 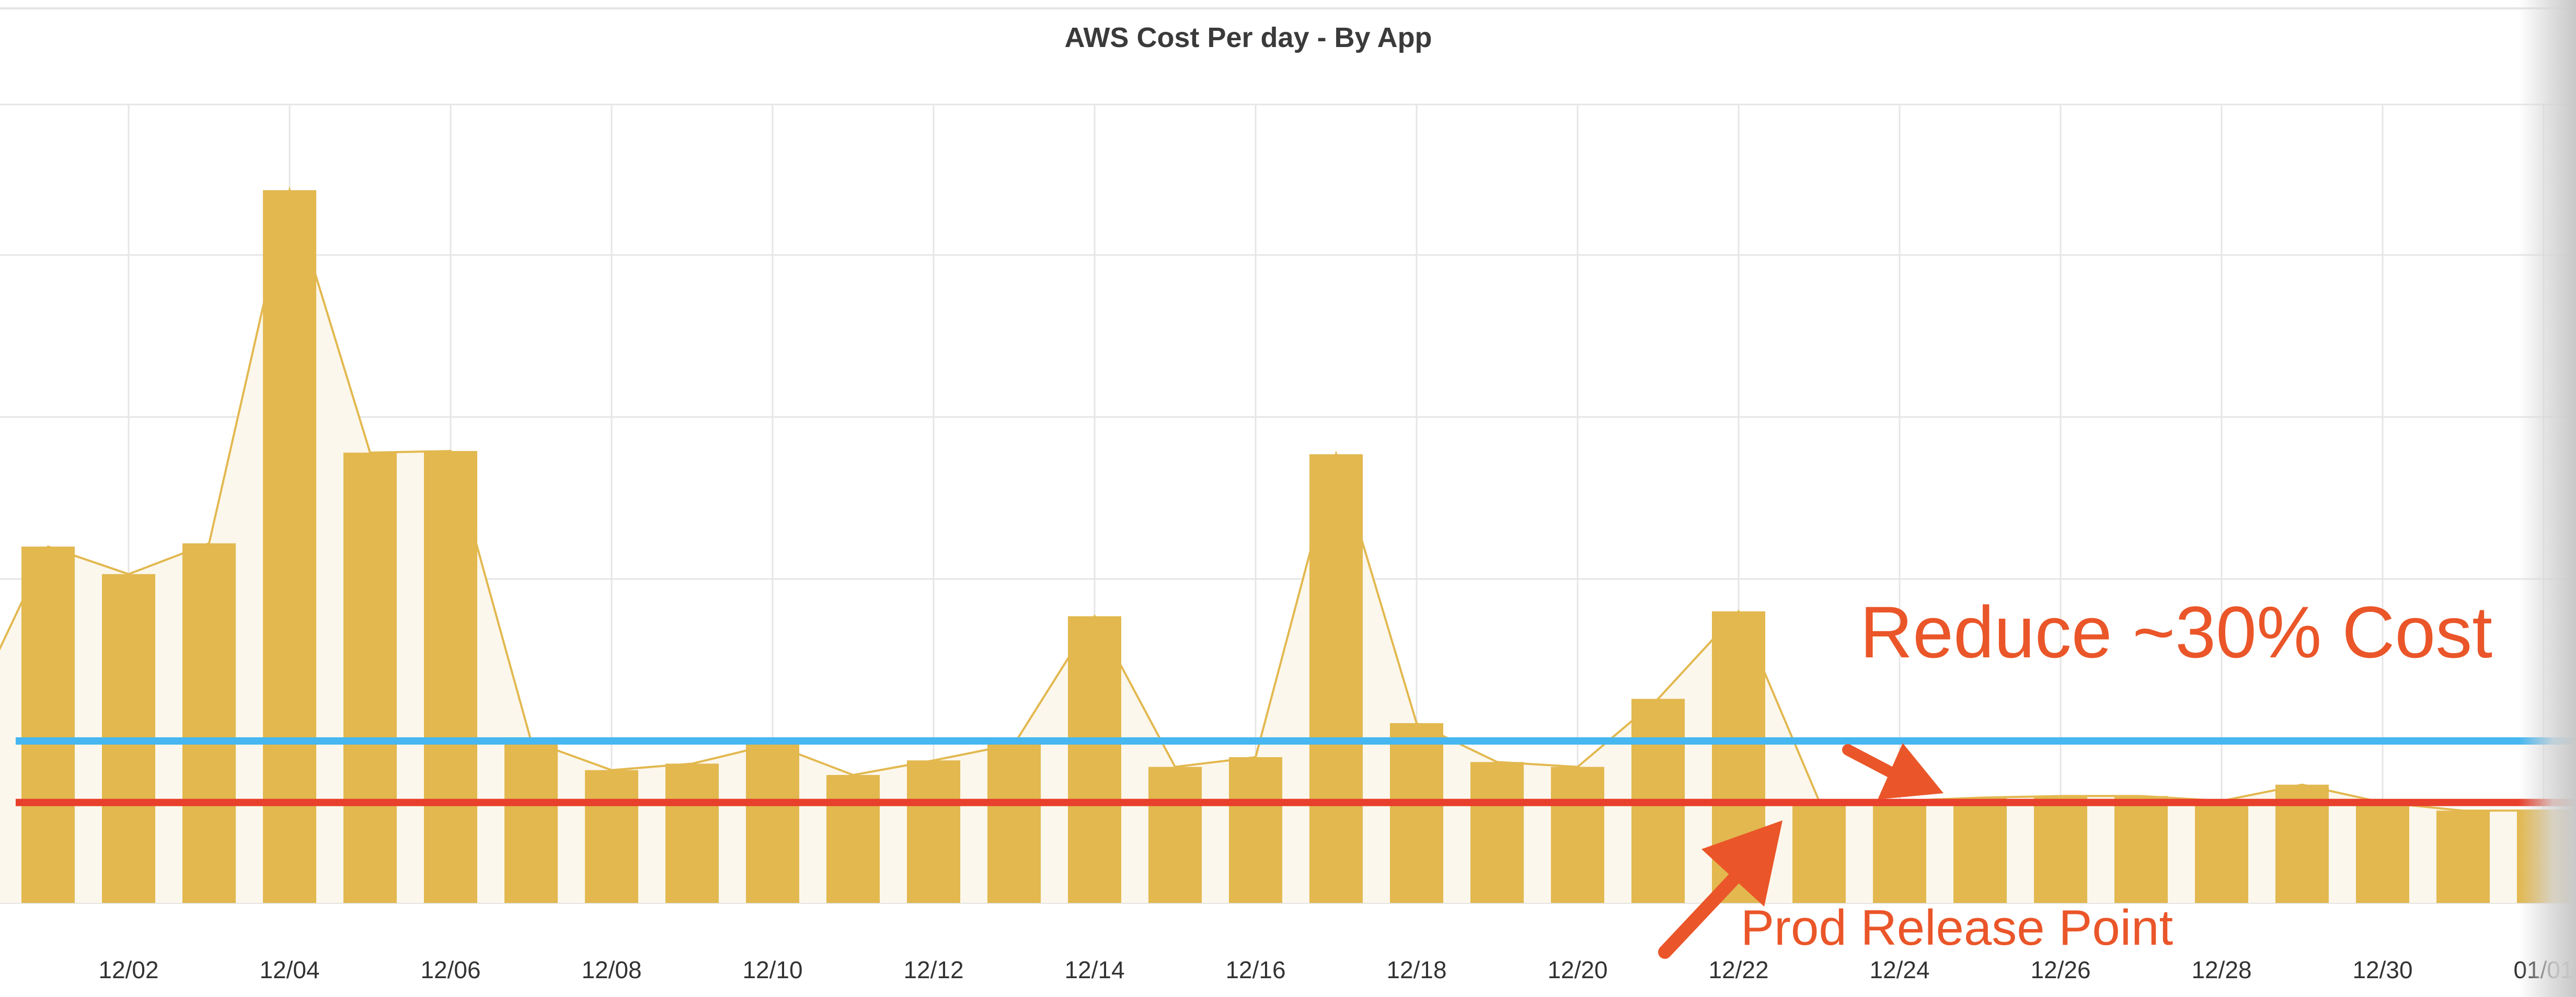 I want to click on top-divider, so click(x=1288, y=8).